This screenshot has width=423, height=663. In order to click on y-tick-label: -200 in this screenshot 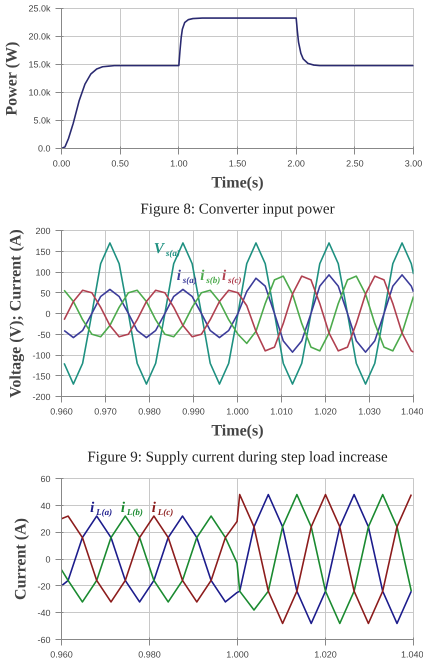, I will do `click(41, 397)`.